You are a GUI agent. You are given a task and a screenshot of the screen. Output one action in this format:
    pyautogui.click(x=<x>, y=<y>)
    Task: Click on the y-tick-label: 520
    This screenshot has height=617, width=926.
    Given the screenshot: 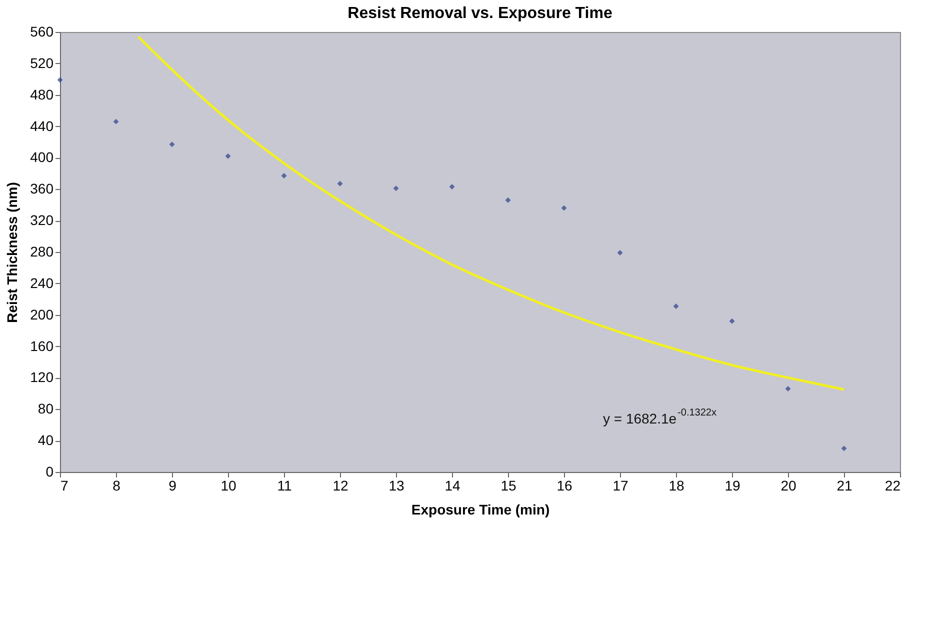 What is the action you would take?
    pyautogui.click(x=42, y=62)
    